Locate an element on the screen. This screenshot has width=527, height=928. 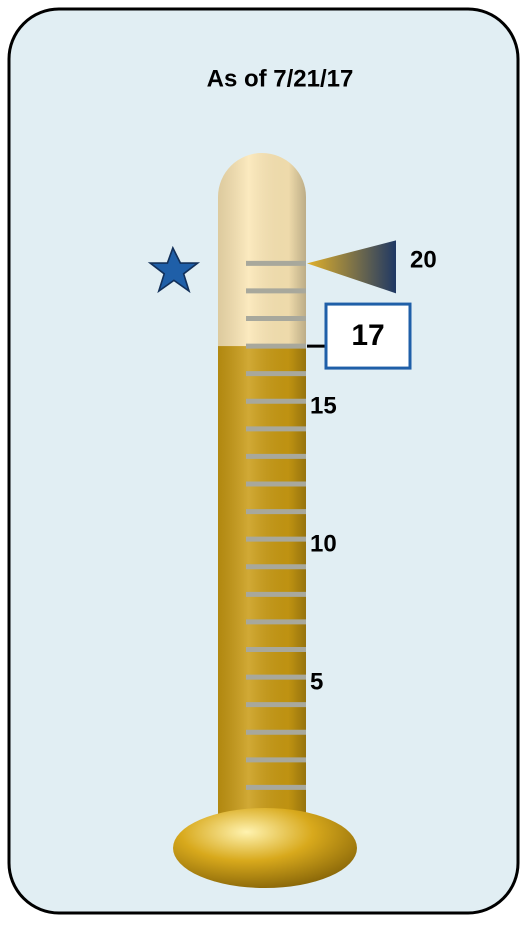
star is located at coordinates (174, 269).